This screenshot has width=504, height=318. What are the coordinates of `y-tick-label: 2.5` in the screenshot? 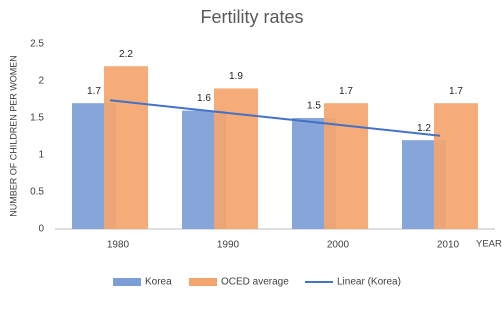 It's located at (37, 44).